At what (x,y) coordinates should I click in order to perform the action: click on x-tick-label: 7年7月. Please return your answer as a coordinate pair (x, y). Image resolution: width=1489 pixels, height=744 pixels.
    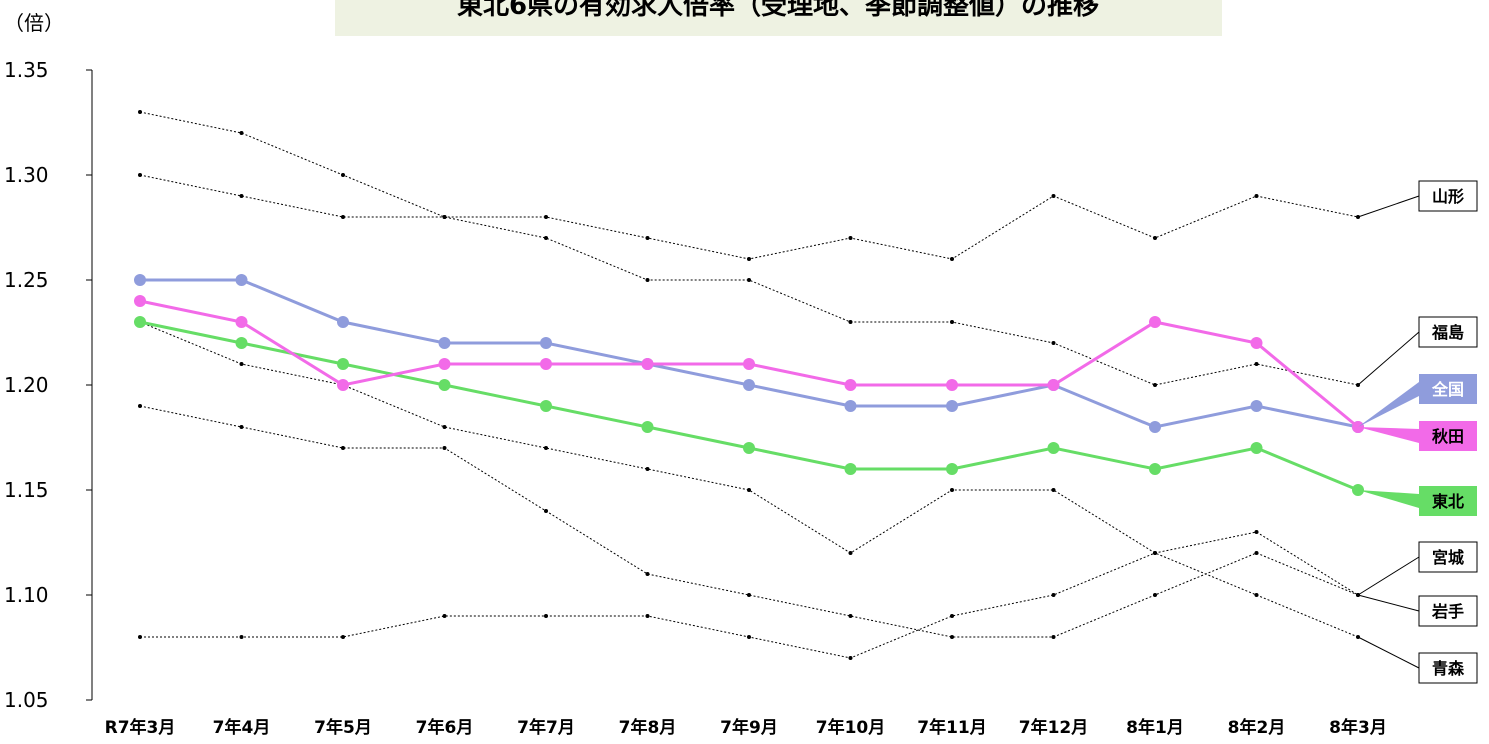
    Looking at the image, I should click on (546, 727).